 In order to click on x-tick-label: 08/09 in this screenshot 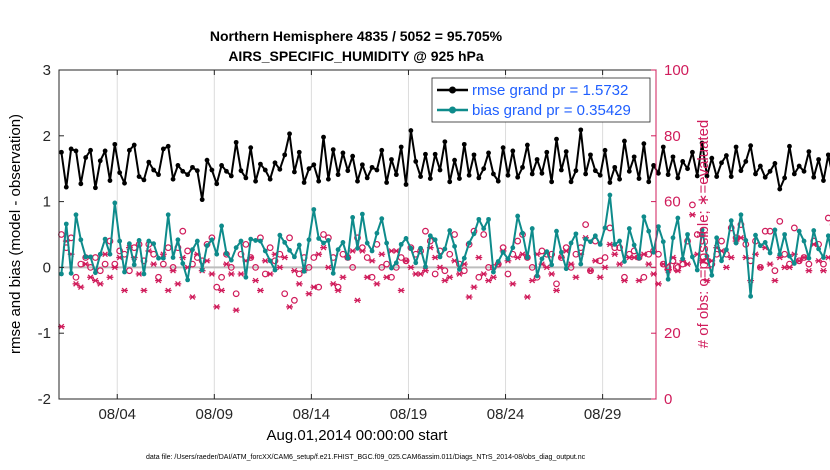, I will do `click(215, 414)`.